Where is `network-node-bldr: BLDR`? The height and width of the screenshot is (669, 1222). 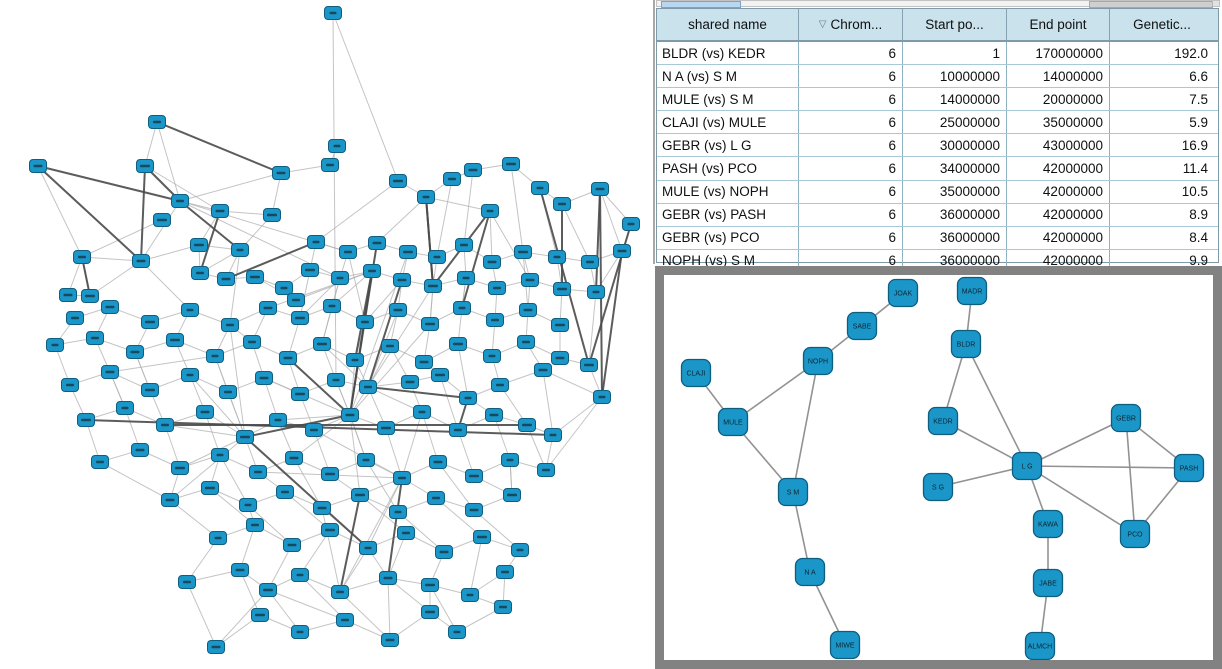
network-node-bldr: BLDR is located at coordinates (966, 344).